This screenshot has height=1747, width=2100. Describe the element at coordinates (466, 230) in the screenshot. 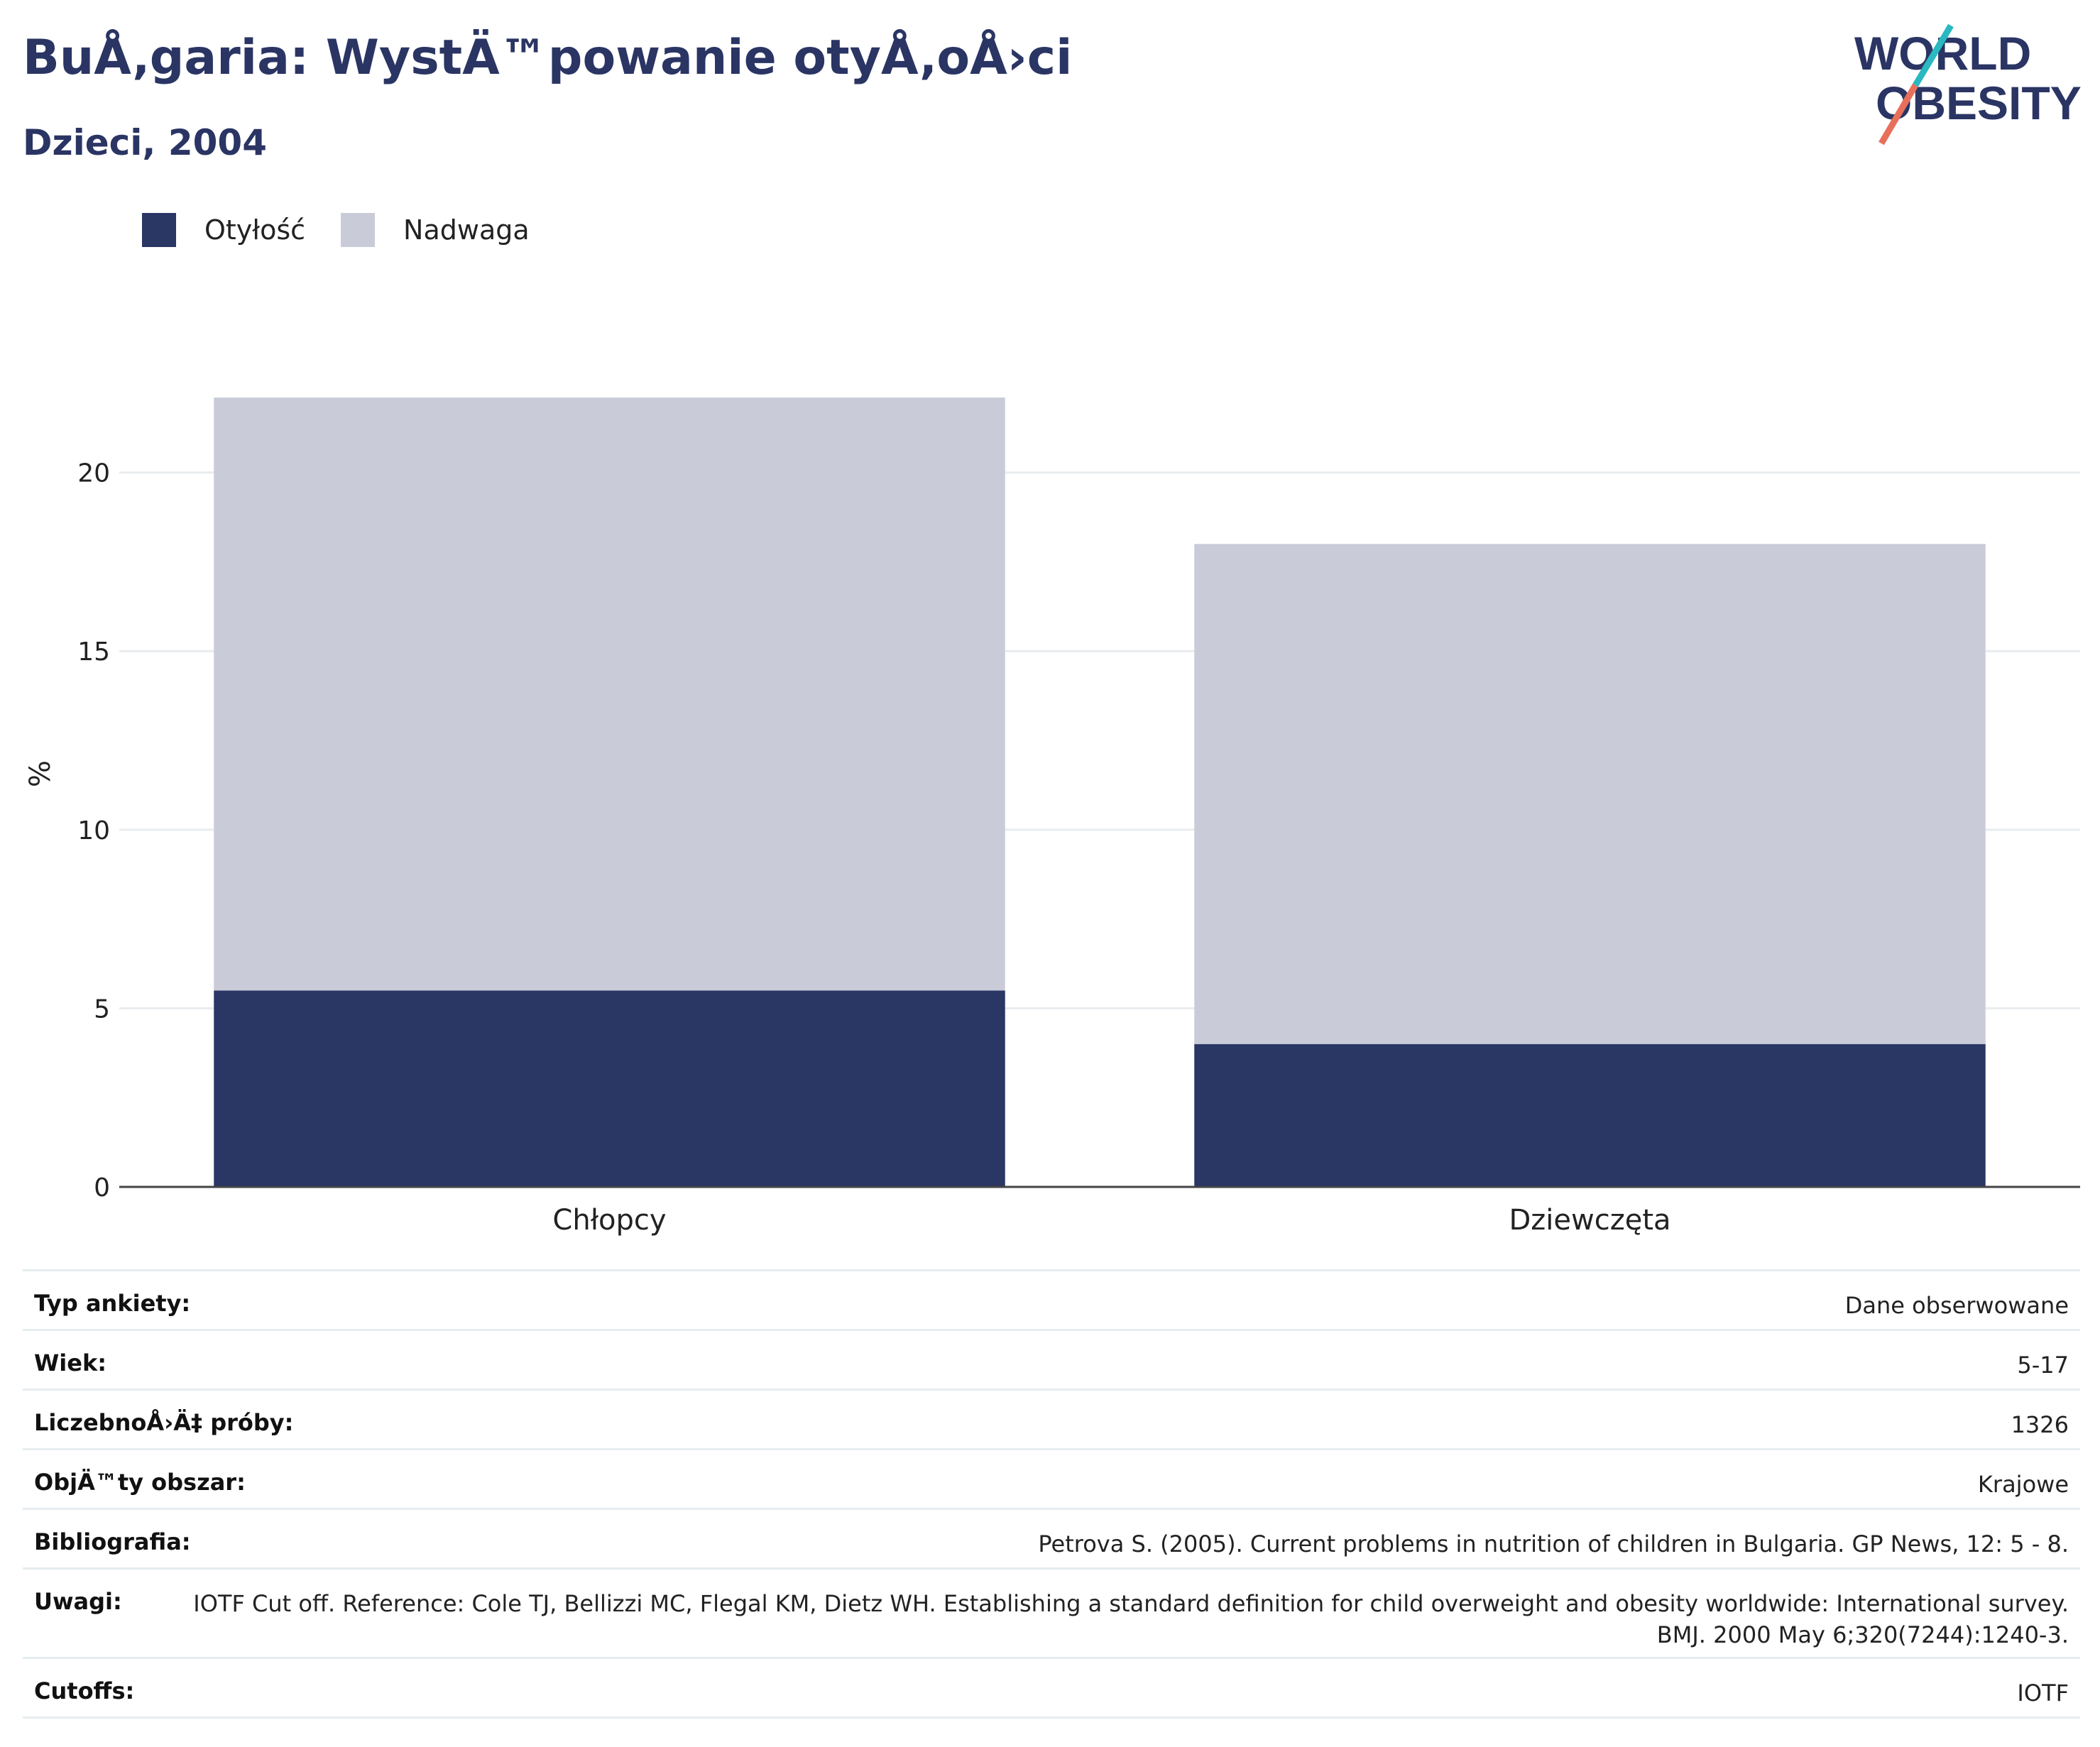

I see `legend-label-overweight: Nadwaga` at that location.